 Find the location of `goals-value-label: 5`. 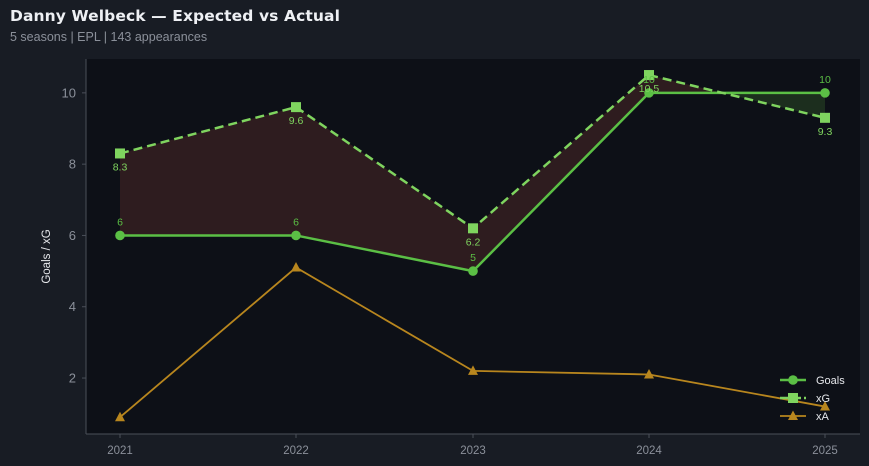

goals-value-label: 5 is located at coordinates (473, 258).